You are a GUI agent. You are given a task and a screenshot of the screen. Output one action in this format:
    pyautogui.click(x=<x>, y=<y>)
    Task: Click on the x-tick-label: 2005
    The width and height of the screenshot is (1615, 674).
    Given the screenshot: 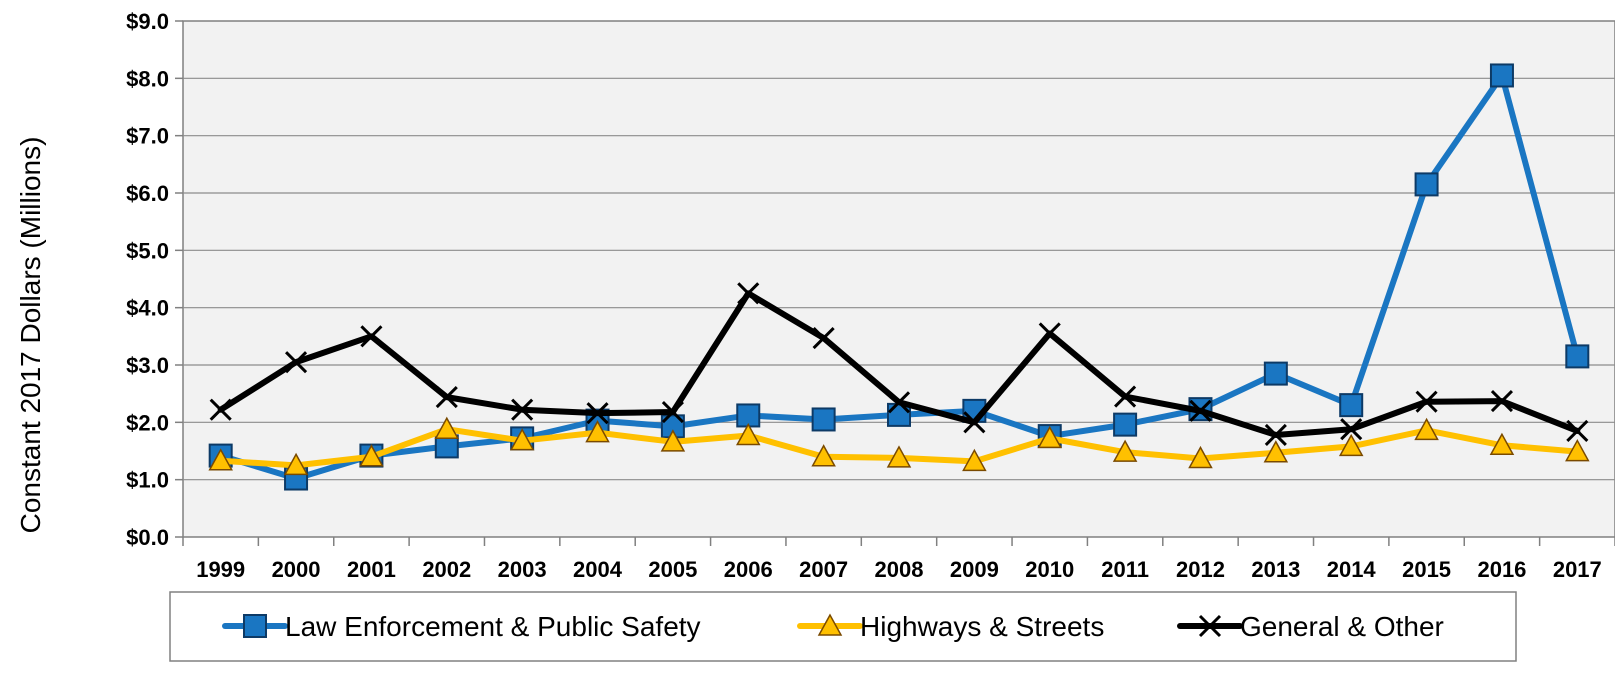 What is the action you would take?
    pyautogui.click(x=672, y=569)
    